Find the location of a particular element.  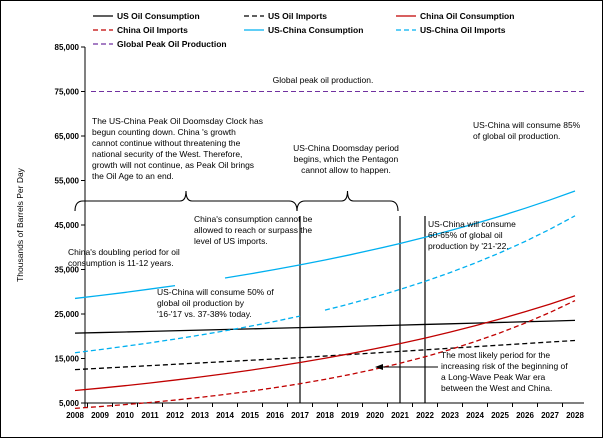

y-tick-label: 85,000 is located at coordinates (67, 47).